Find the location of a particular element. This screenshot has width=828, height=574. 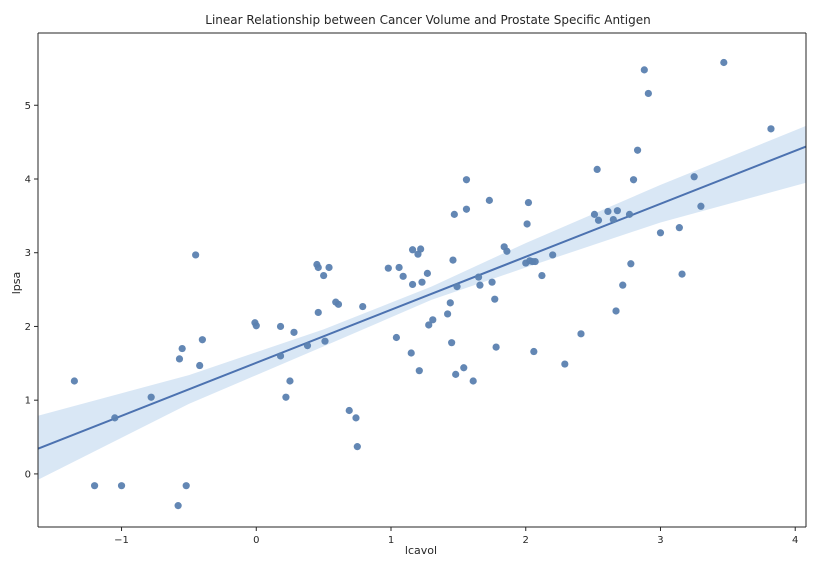

x-axis-ticks: −1 0 1 2 3 4 is located at coordinates (456, 536).